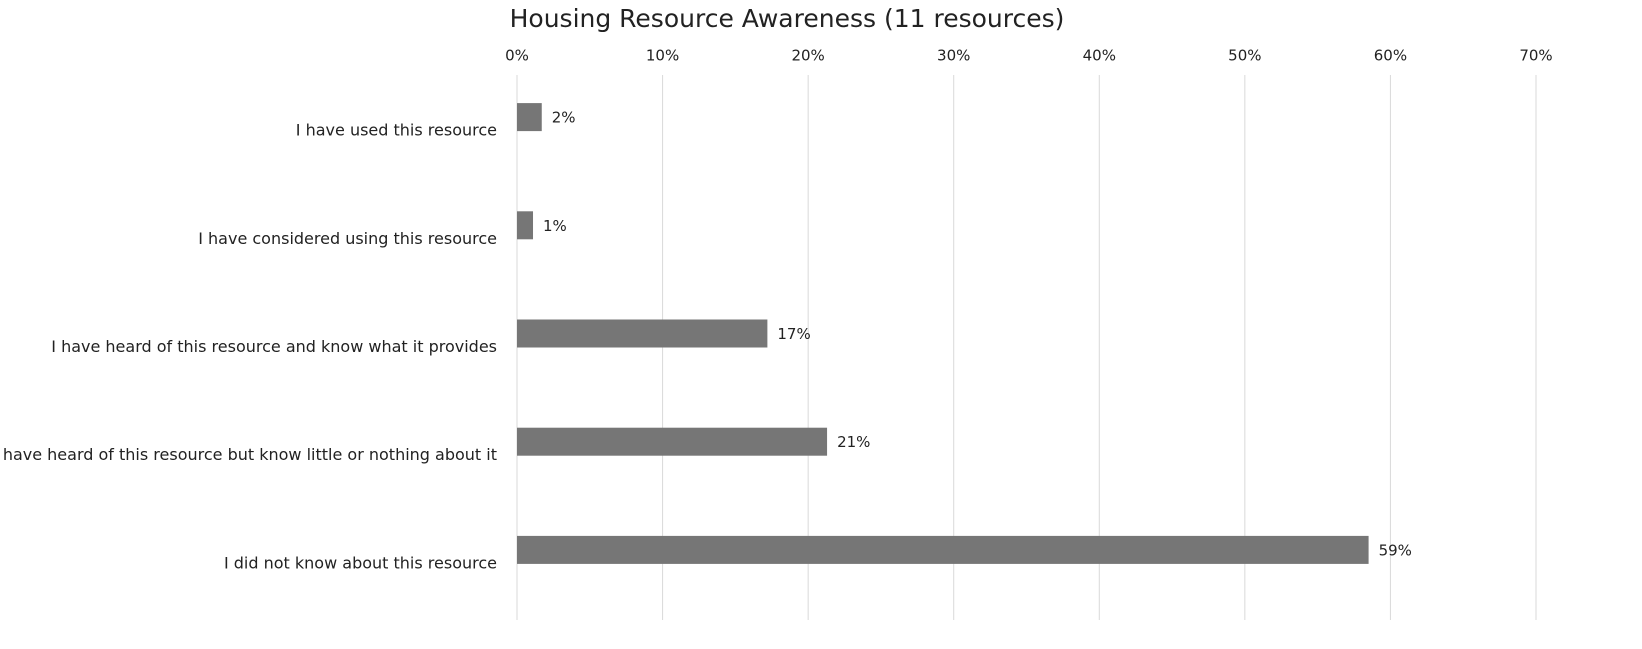  Describe the element at coordinates (853, 442) in the screenshot. I see `data-label: 21%` at that location.